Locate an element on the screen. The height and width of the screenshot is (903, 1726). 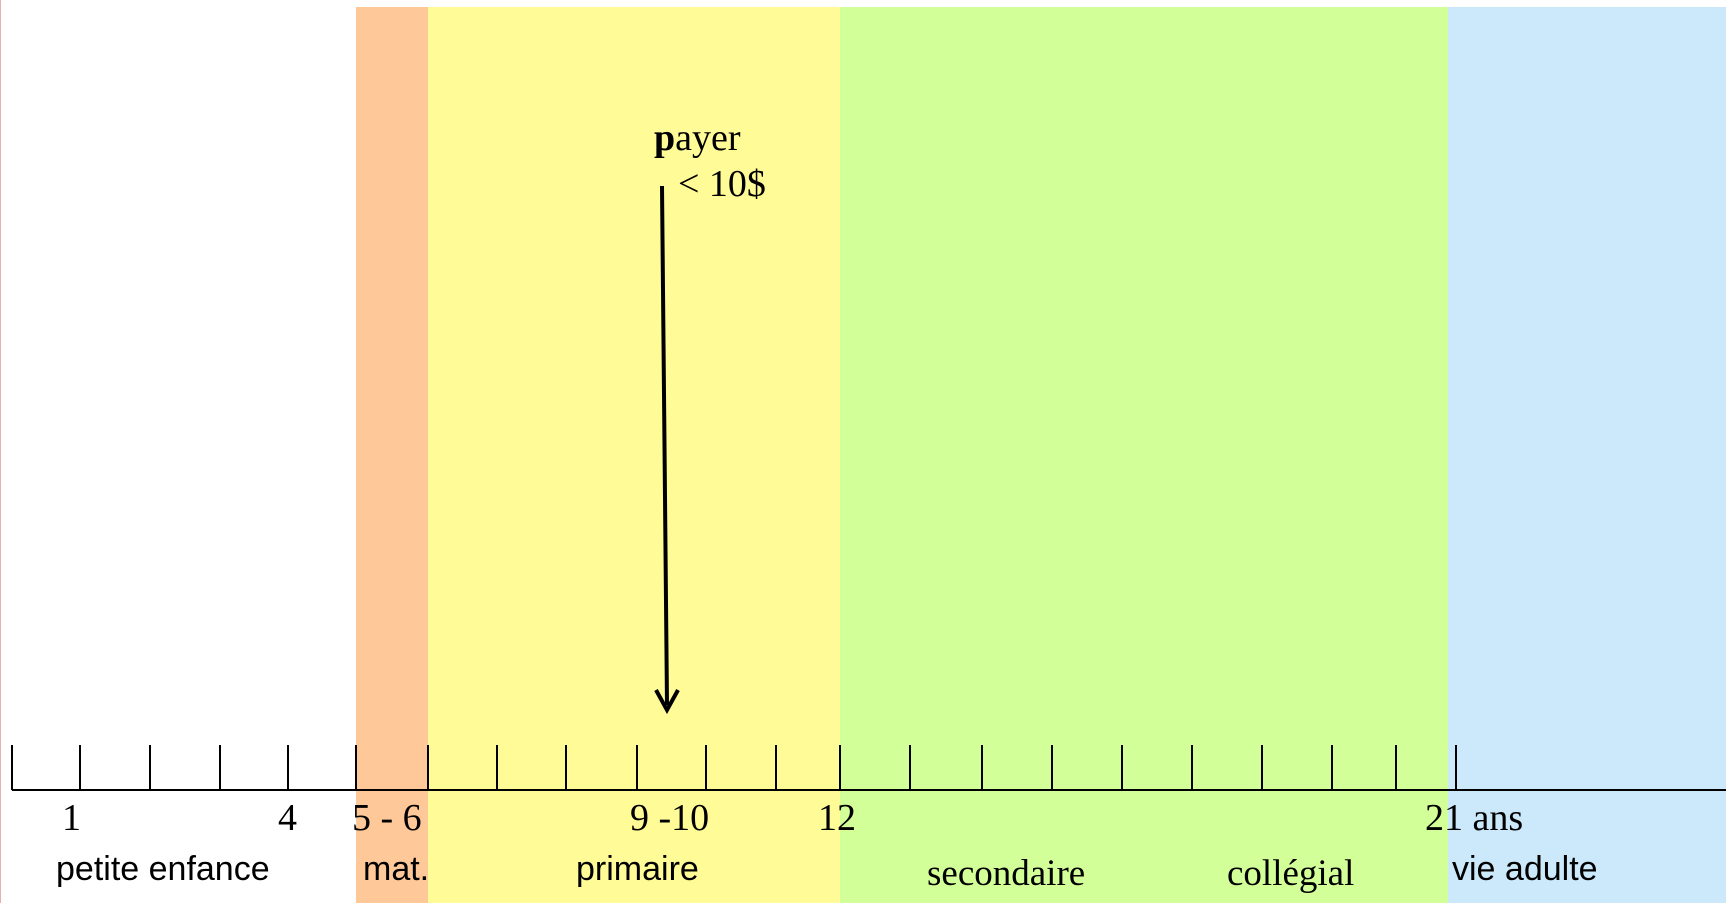
stage-primaire: primaire is located at coordinates (637, 869).